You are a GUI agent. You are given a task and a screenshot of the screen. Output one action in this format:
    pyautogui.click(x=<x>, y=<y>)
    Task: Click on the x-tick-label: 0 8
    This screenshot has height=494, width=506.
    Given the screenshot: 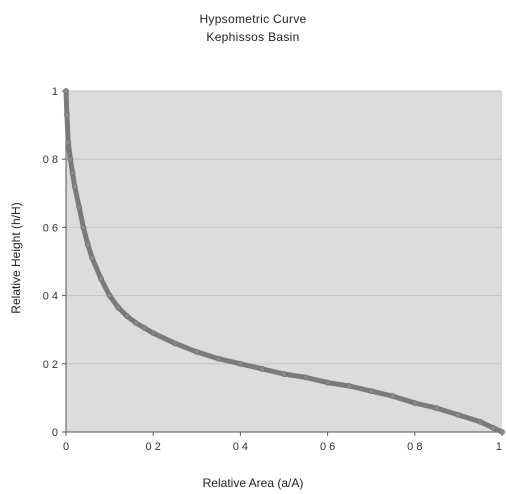 What is the action you would take?
    pyautogui.click(x=414, y=447)
    